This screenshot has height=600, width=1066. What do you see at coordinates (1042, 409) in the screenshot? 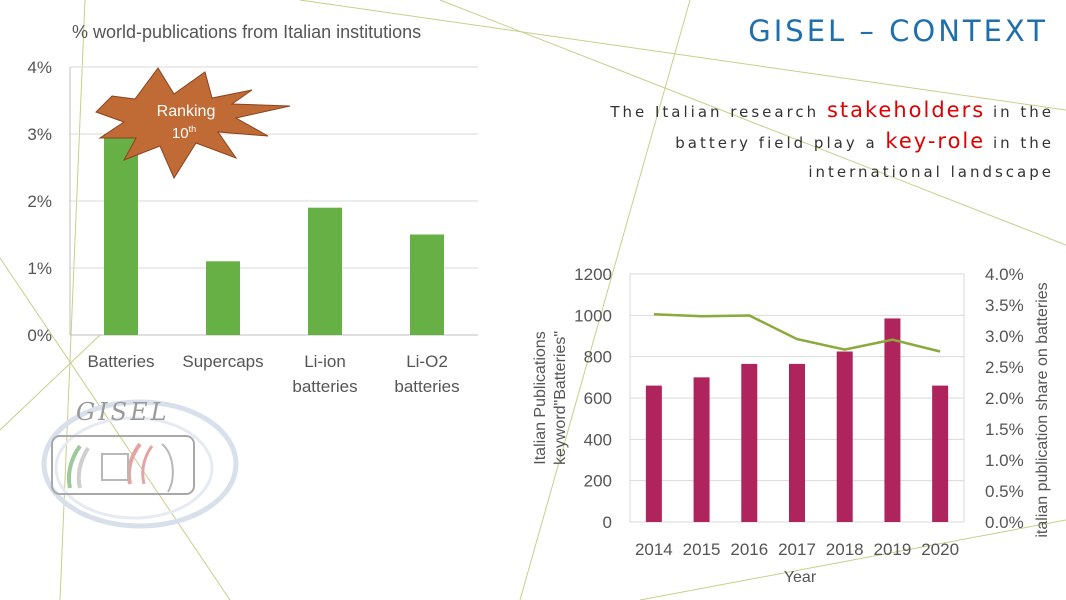
I see `chart2-y2-label: italian publication share on batteries` at bounding box center [1042, 409].